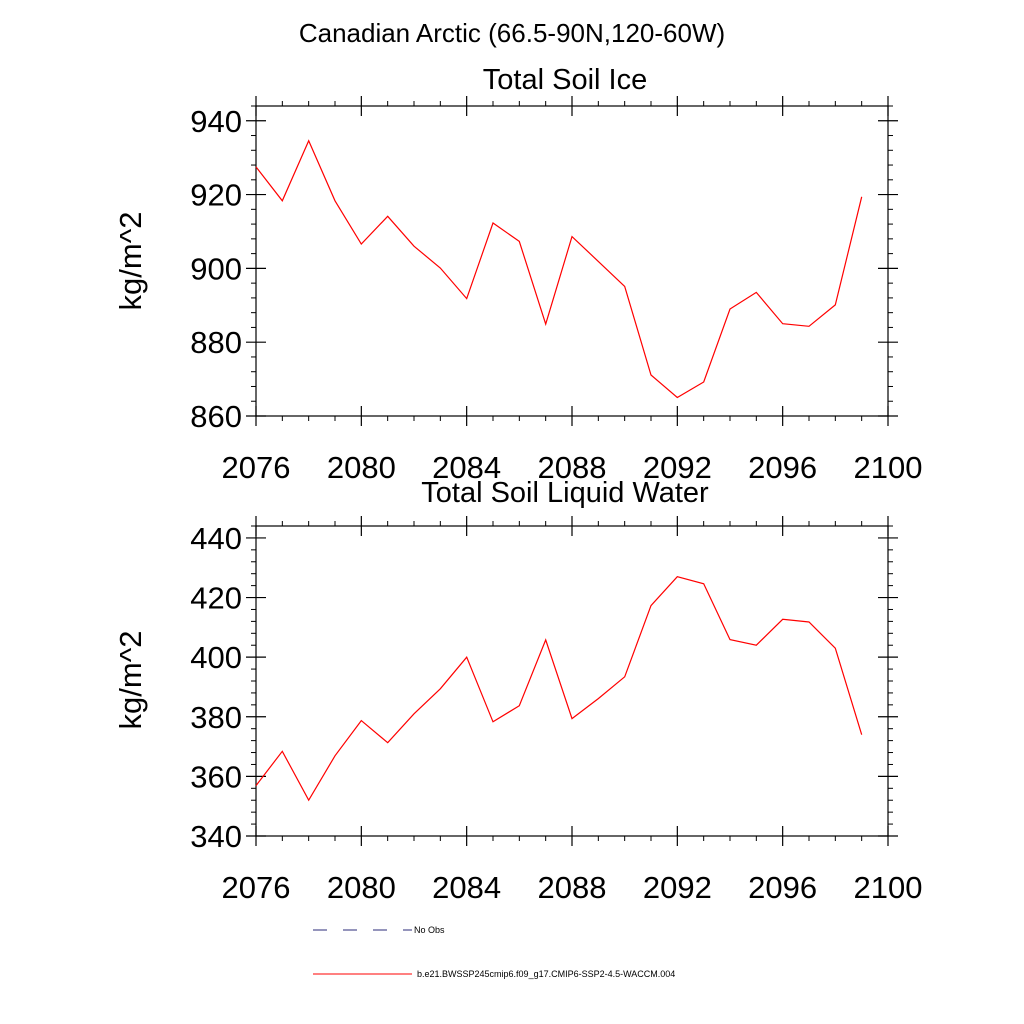 Image resolution: width=1024 pixels, height=1024 pixels. What do you see at coordinates (429, 930) in the screenshot?
I see `legend-label-no-obs: No Obs` at bounding box center [429, 930].